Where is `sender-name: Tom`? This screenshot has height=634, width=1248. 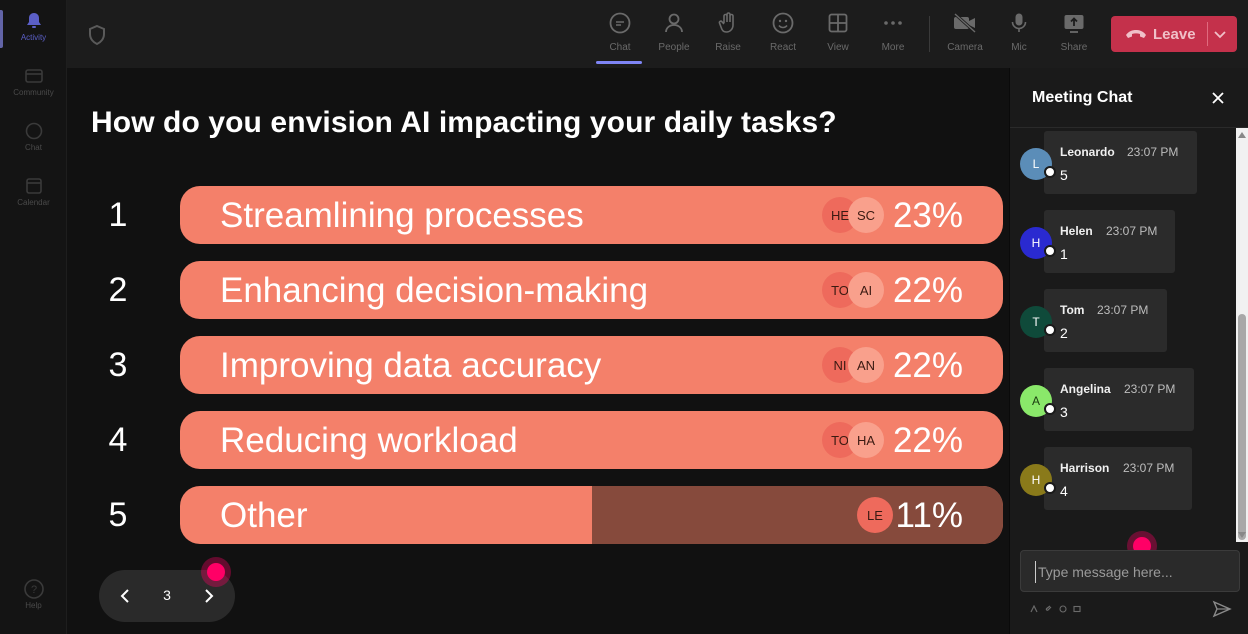 sender-name: Tom is located at coordinates (1072, 310).